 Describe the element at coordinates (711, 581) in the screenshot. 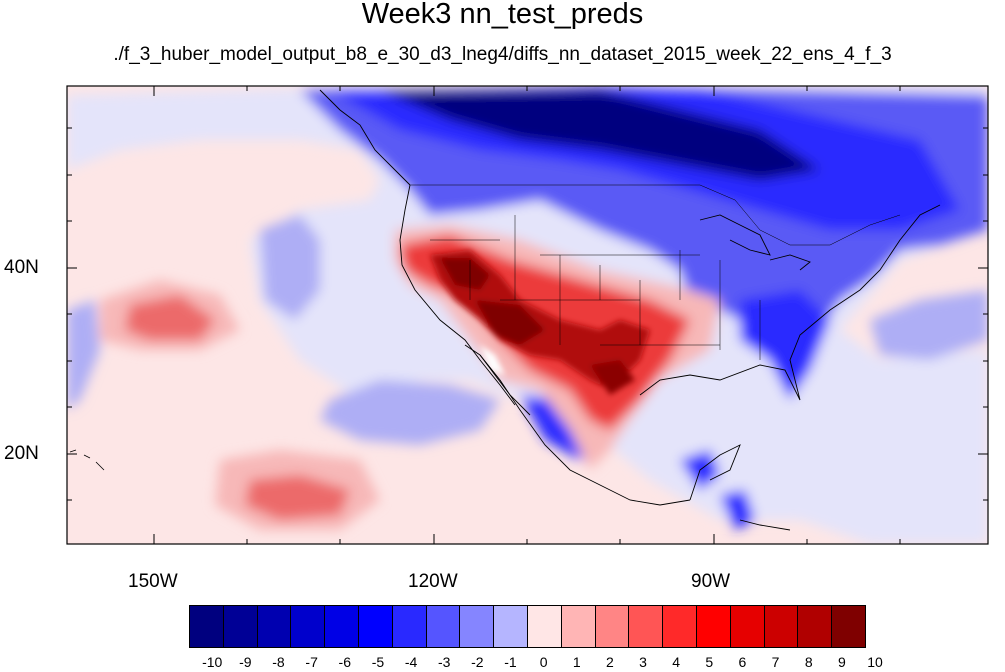

I see `lon-label-90w: 90W` at that location.